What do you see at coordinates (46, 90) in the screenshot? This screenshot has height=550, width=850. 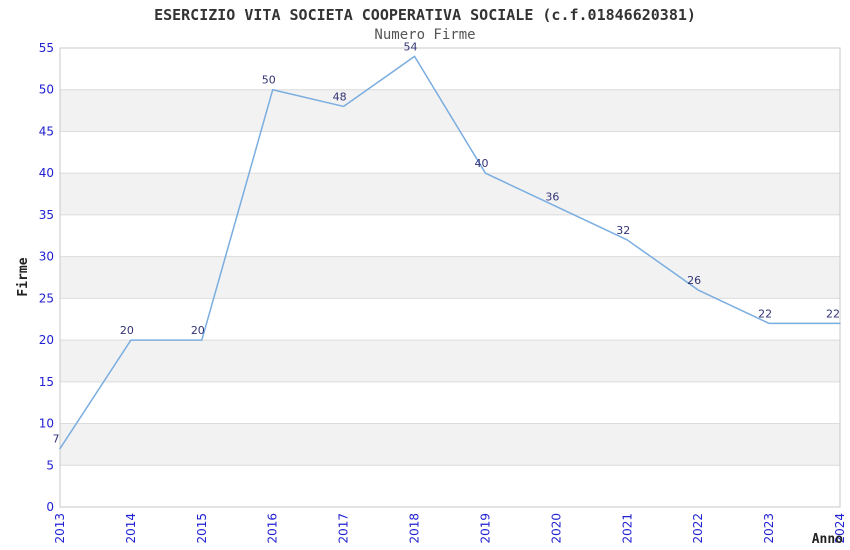 I see `y-tick-label: 50` at bounding box center [46, 90].